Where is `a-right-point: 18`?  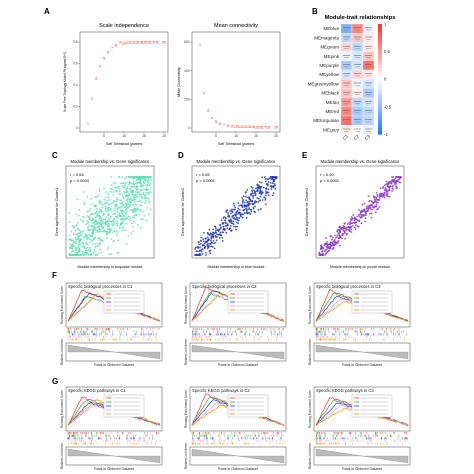 a-right-point: 18 is located at coordinates (268, 127).